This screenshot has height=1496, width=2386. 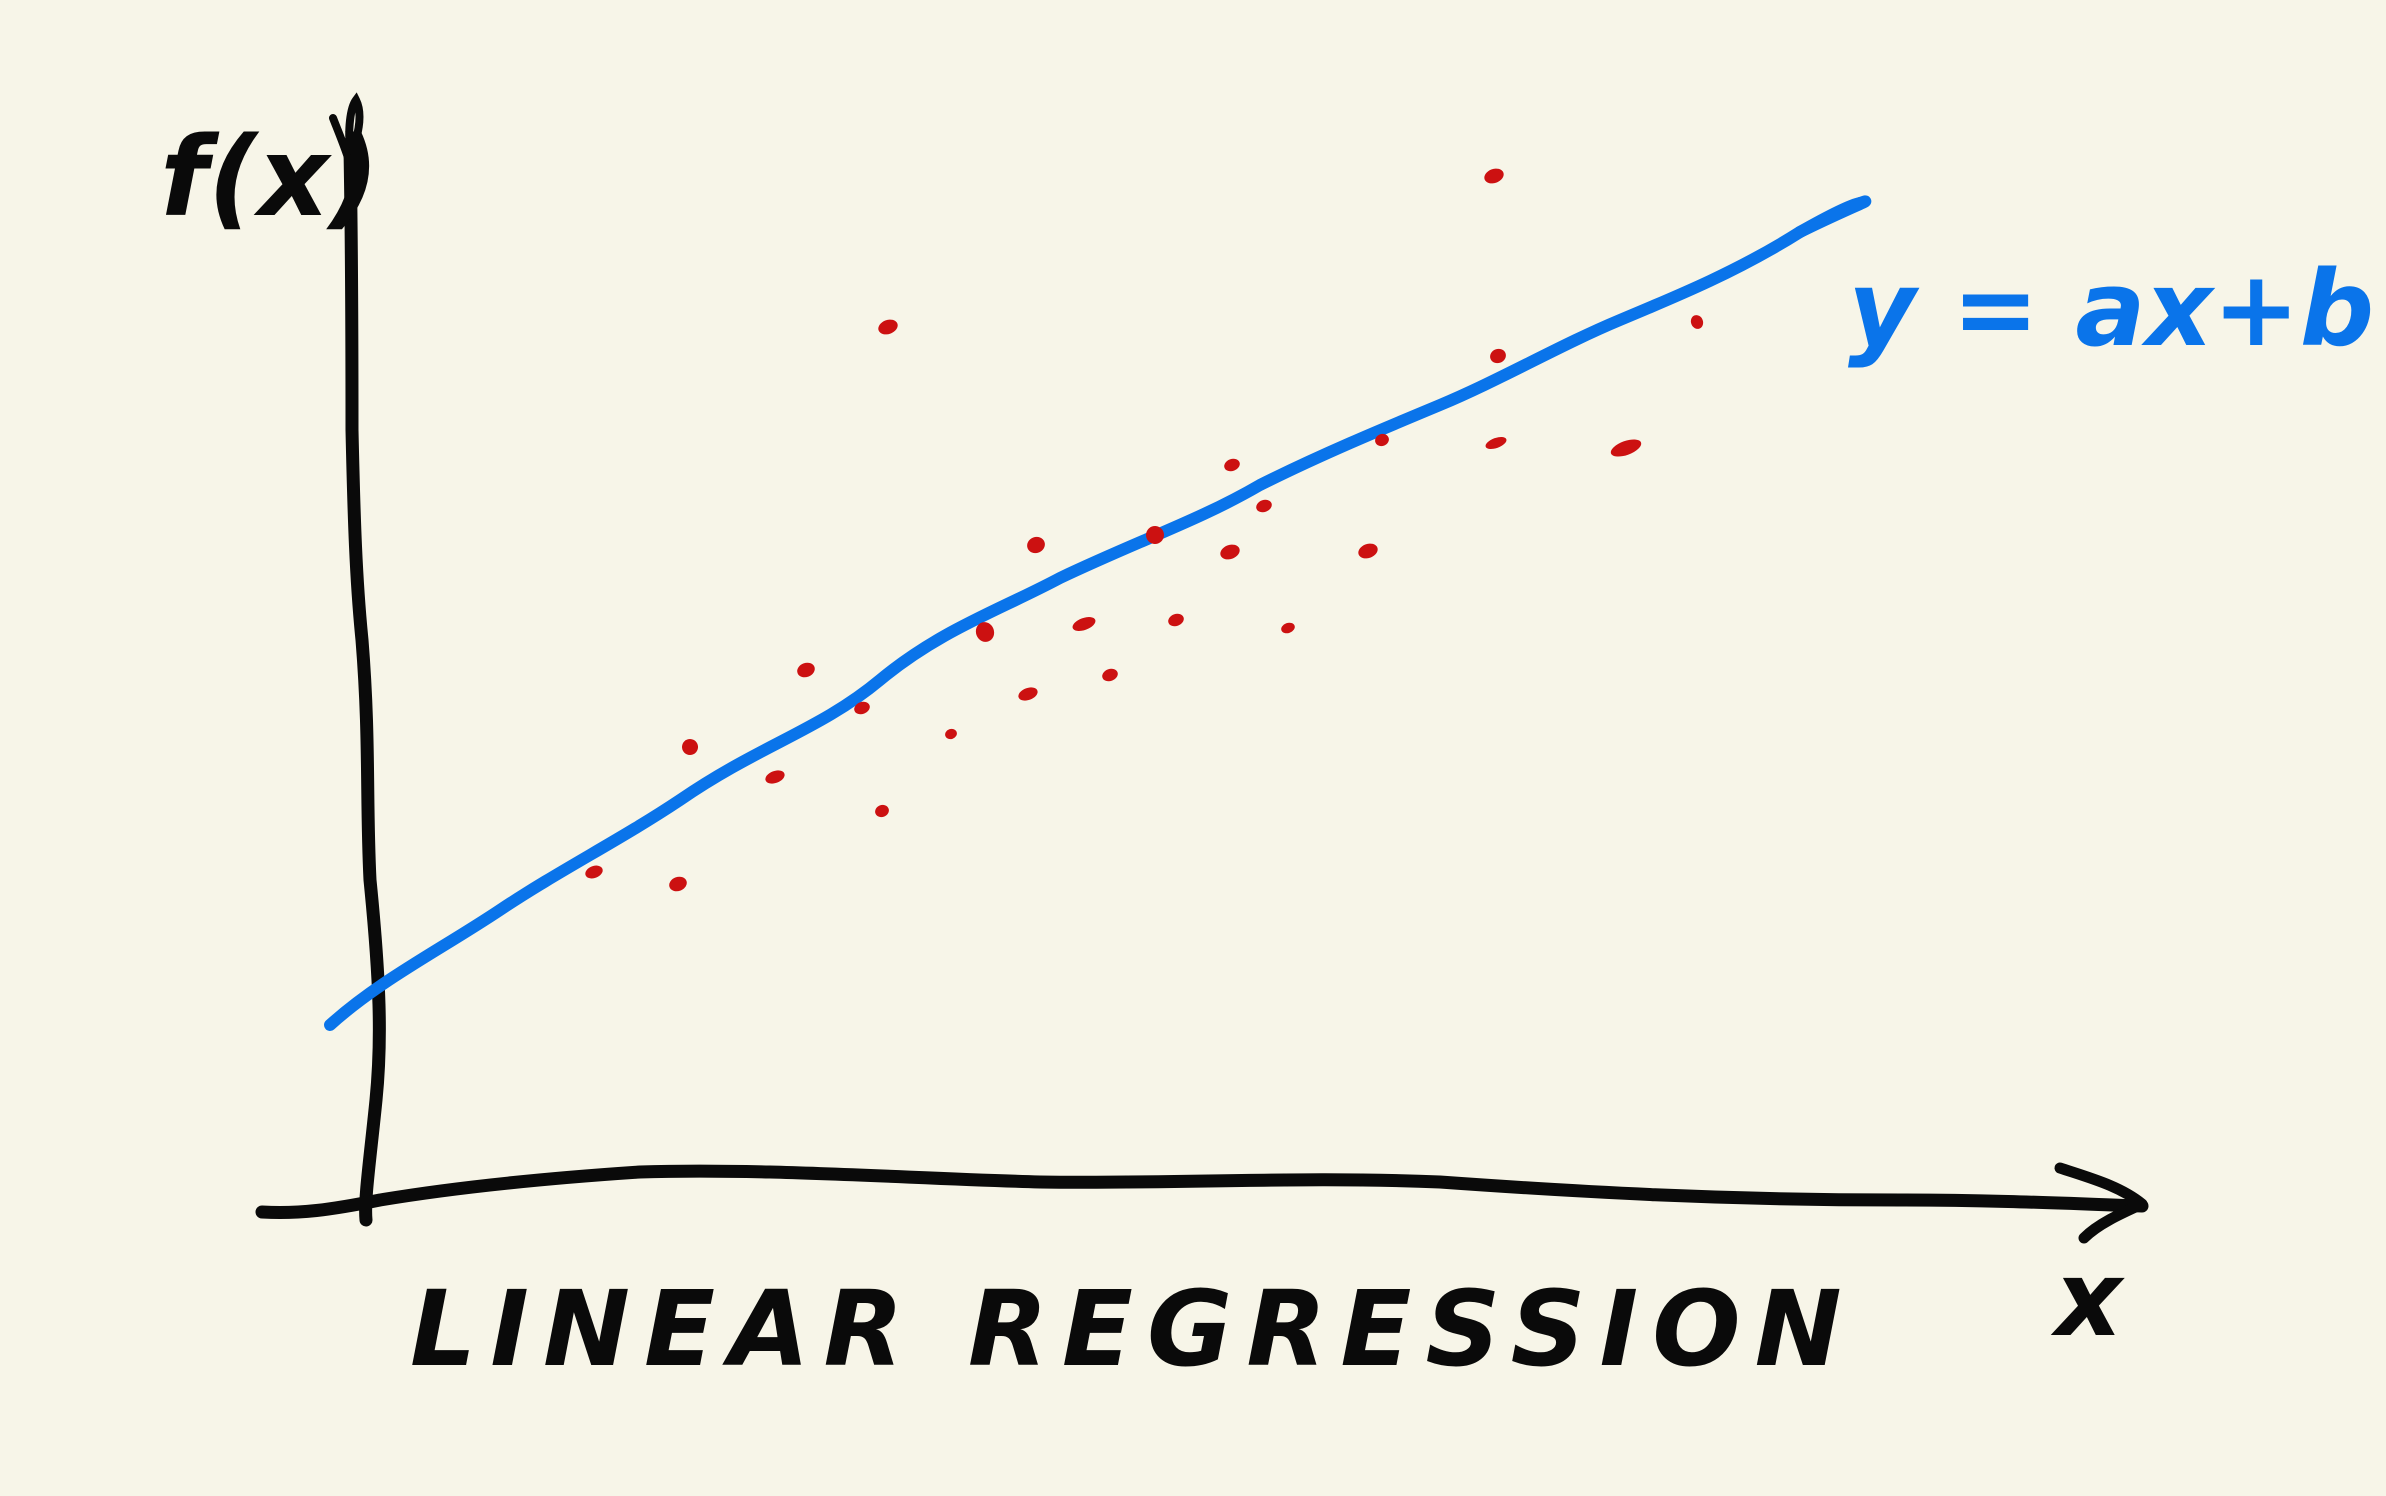 I want to click on x-axis-arrowhead, so click(x=2101, y=1203).